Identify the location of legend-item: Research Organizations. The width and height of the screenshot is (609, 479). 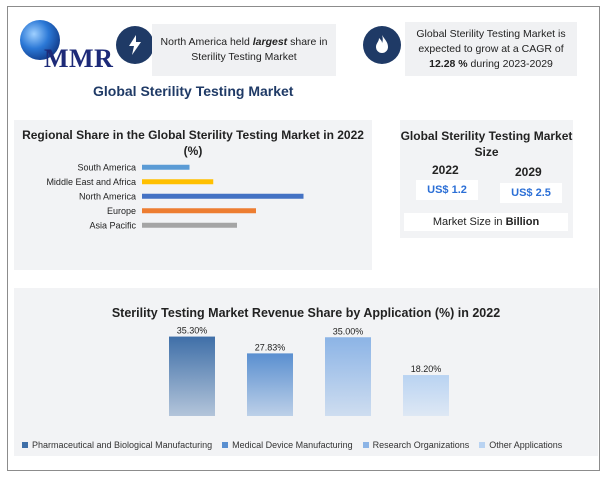
(416, 445).